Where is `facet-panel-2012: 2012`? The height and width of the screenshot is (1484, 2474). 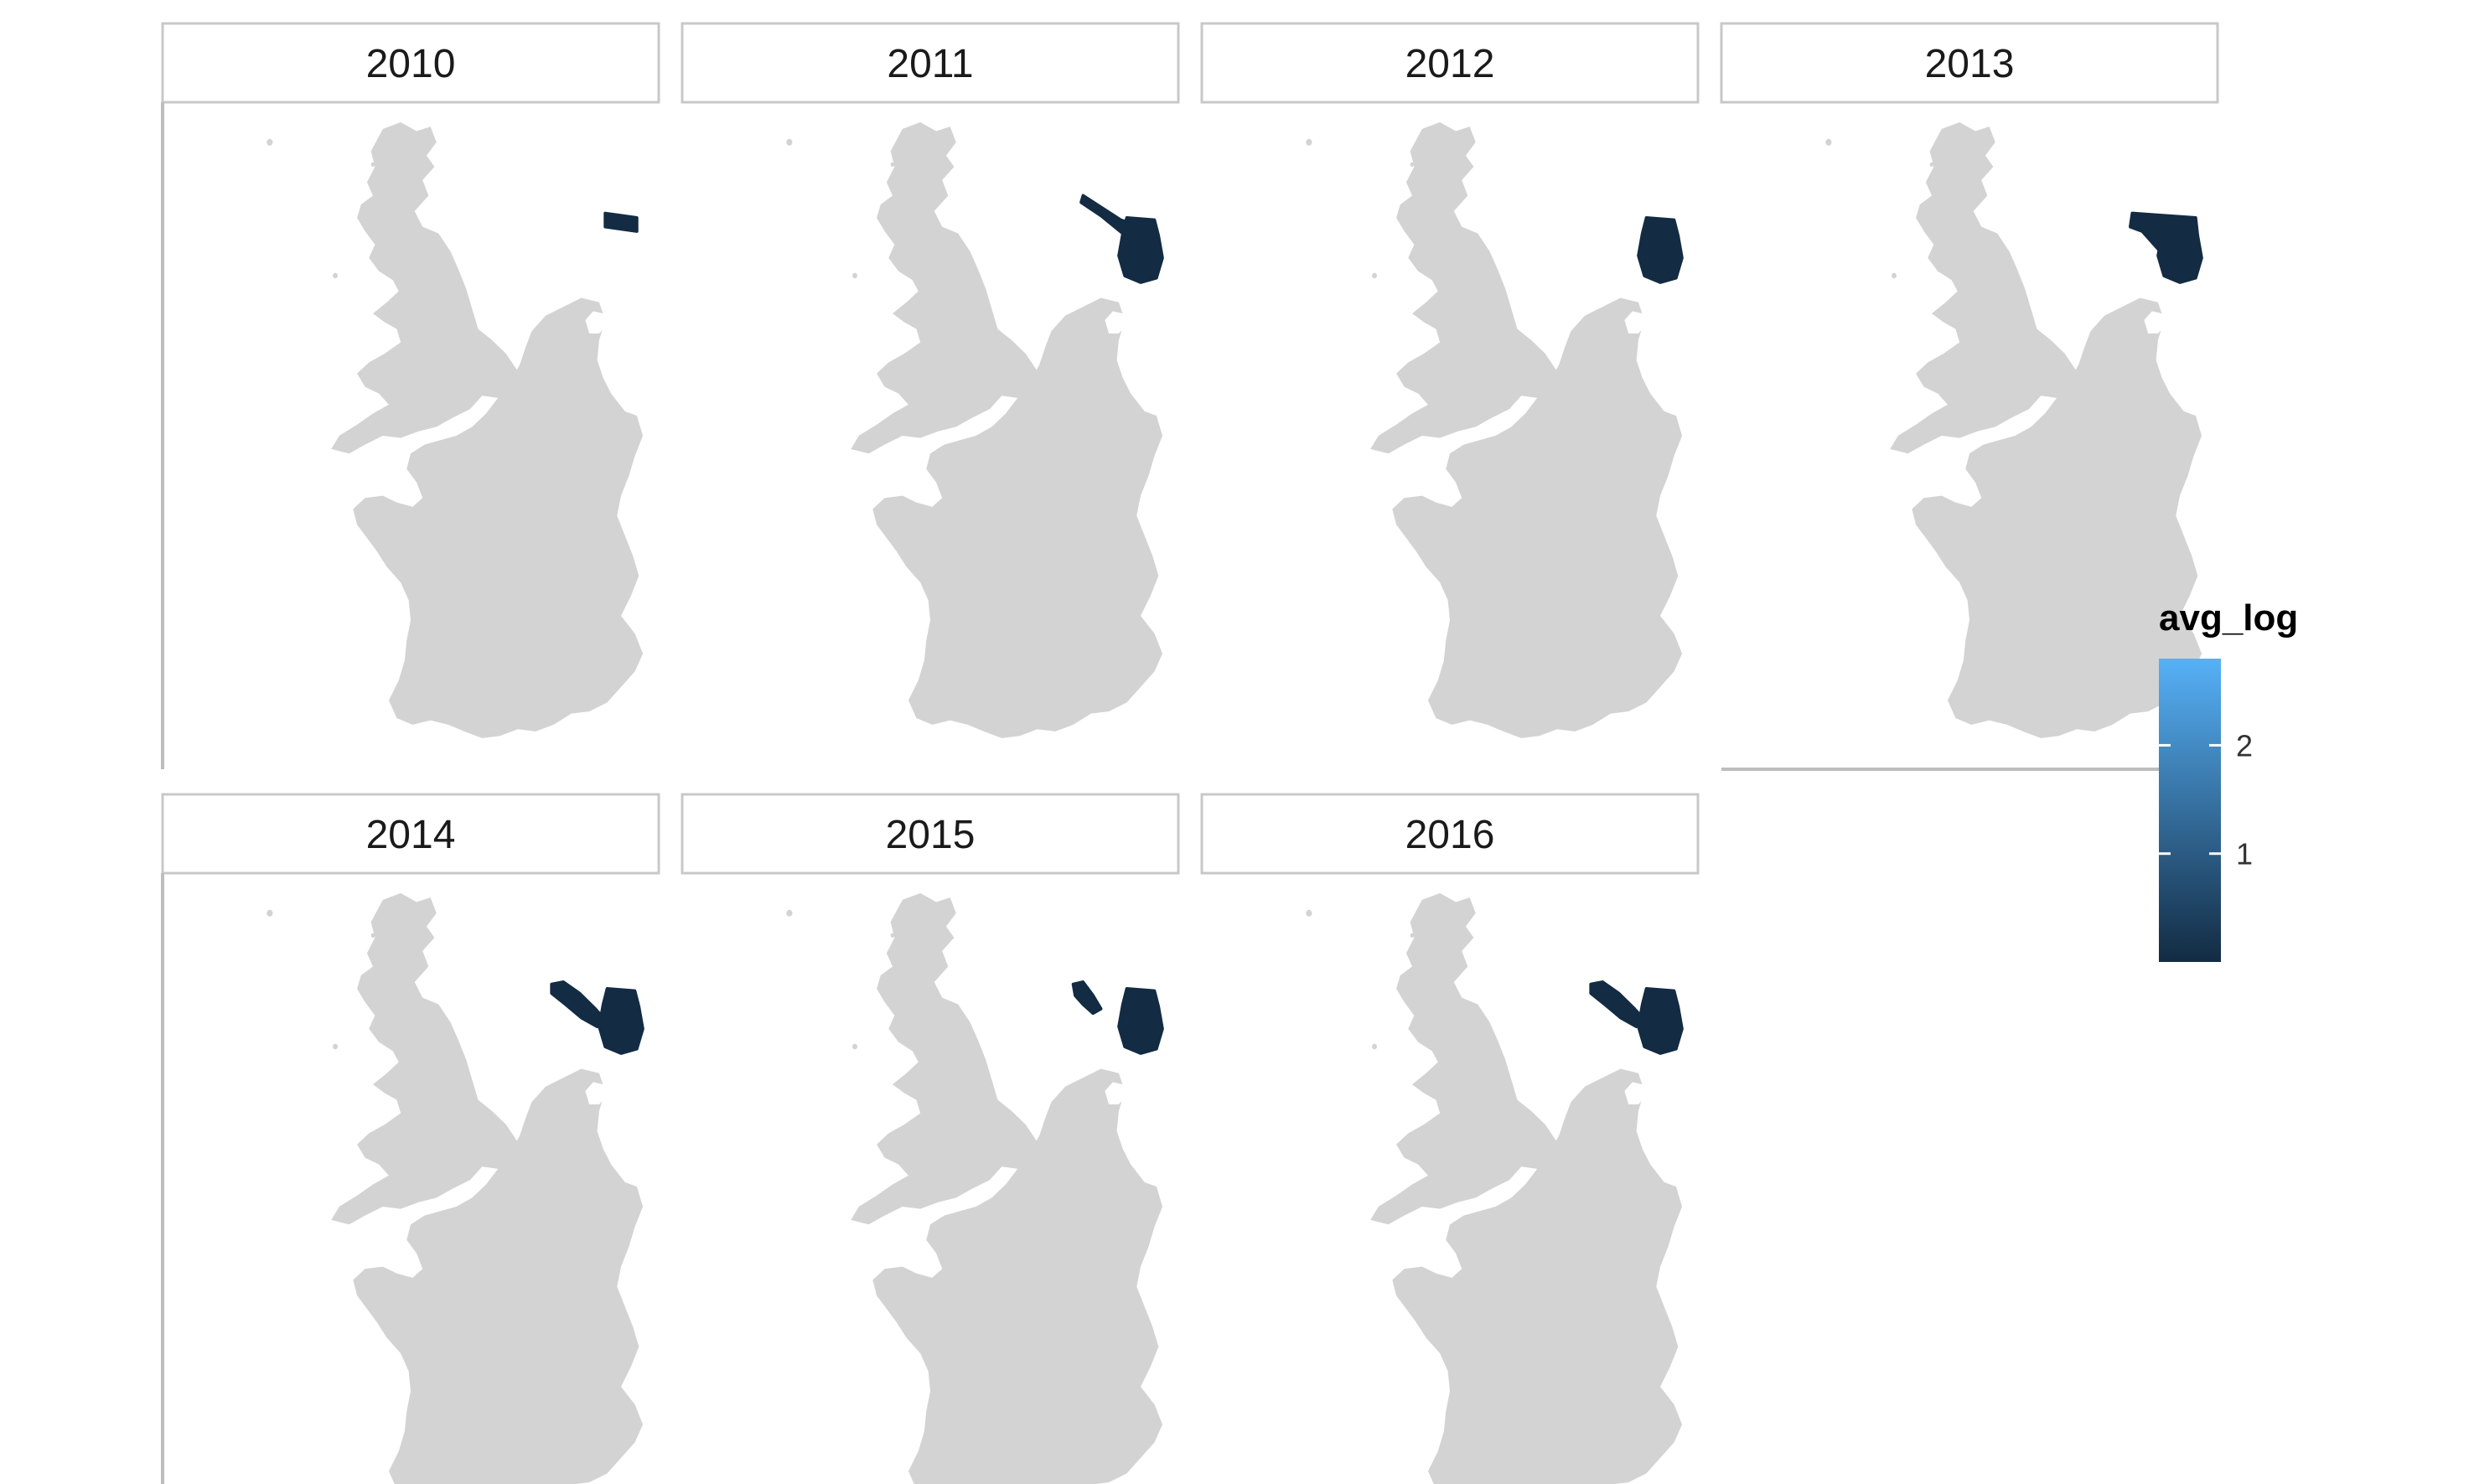 facet-panel-2012: 2012 is located at coordinates (1450, 380).